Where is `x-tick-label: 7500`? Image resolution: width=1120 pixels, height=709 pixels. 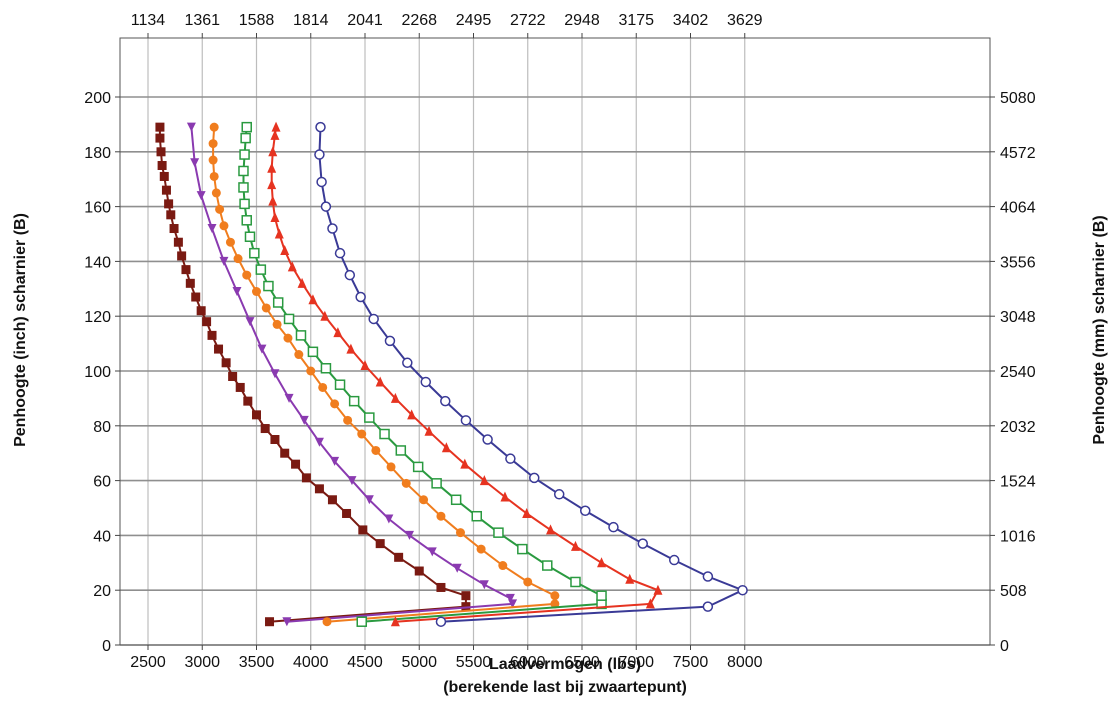
x-tick-label: 7500 is located at coordinates (691, 662).